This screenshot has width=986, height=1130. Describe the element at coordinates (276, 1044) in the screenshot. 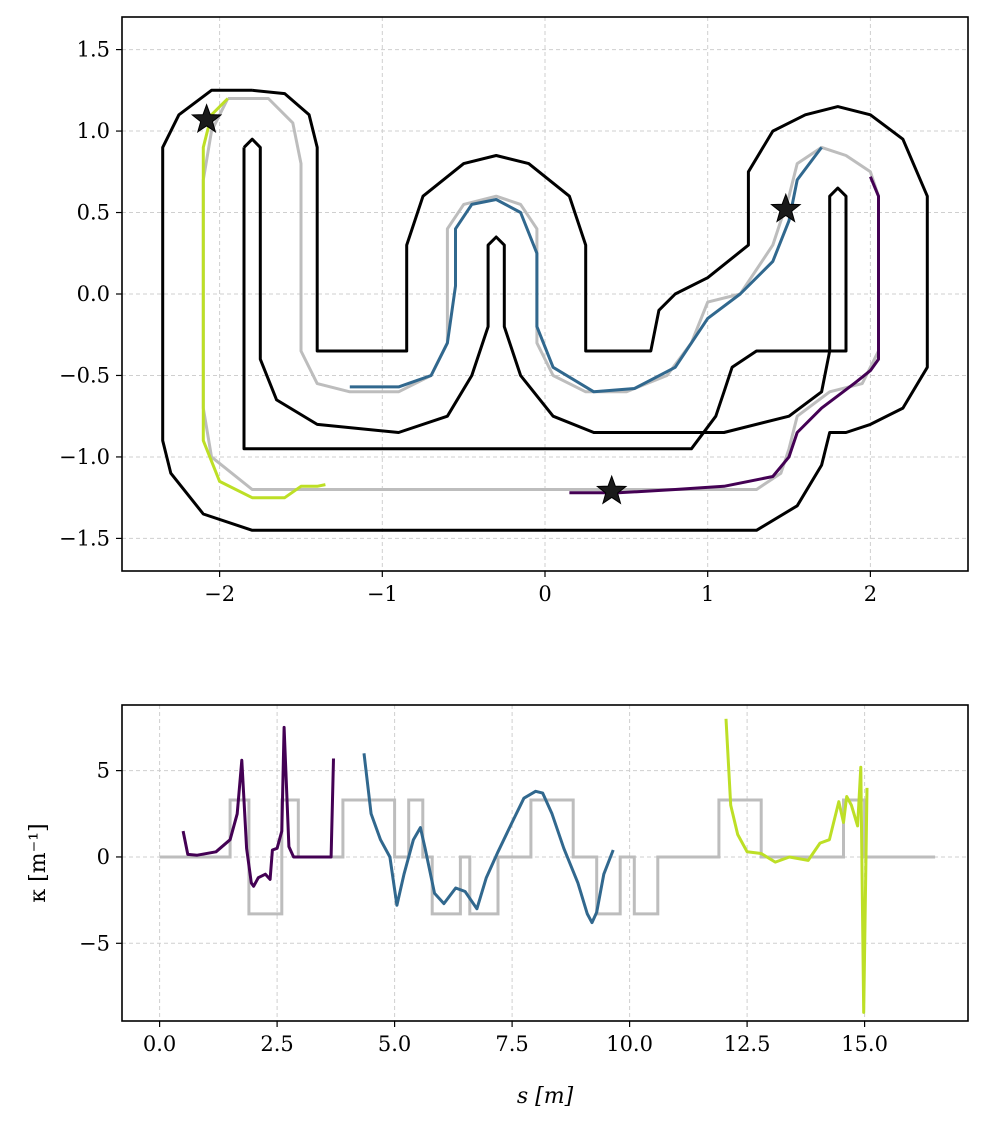

I see `curvature-xtick-label: 2.5` at that location.